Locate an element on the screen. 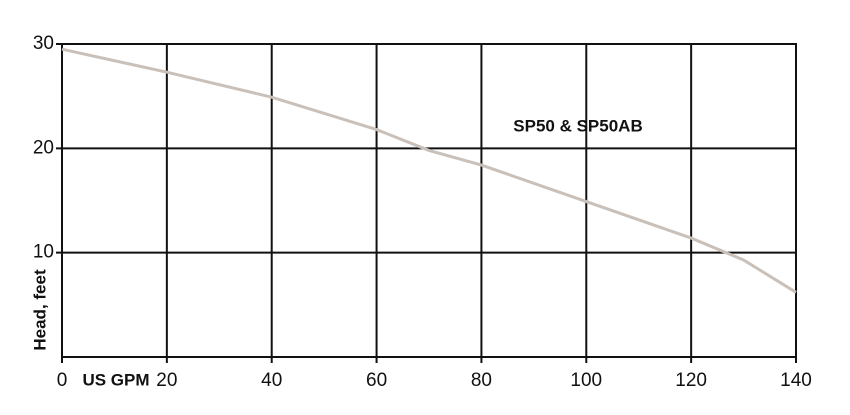 This screenshot has height=415, width=850. x-tick-label: 80 is located at coordinates (481, 380).